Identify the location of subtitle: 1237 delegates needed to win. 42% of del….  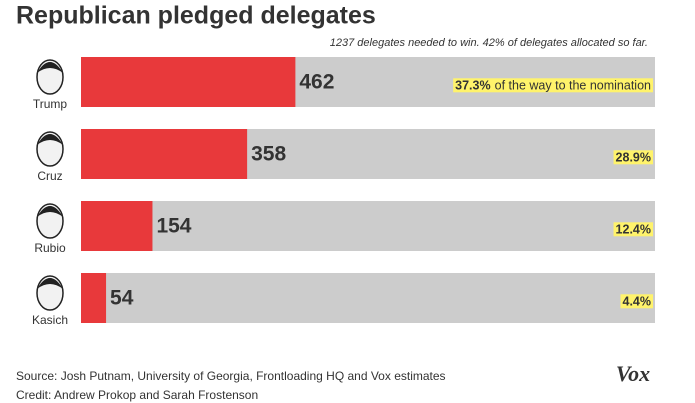
(489, 43).